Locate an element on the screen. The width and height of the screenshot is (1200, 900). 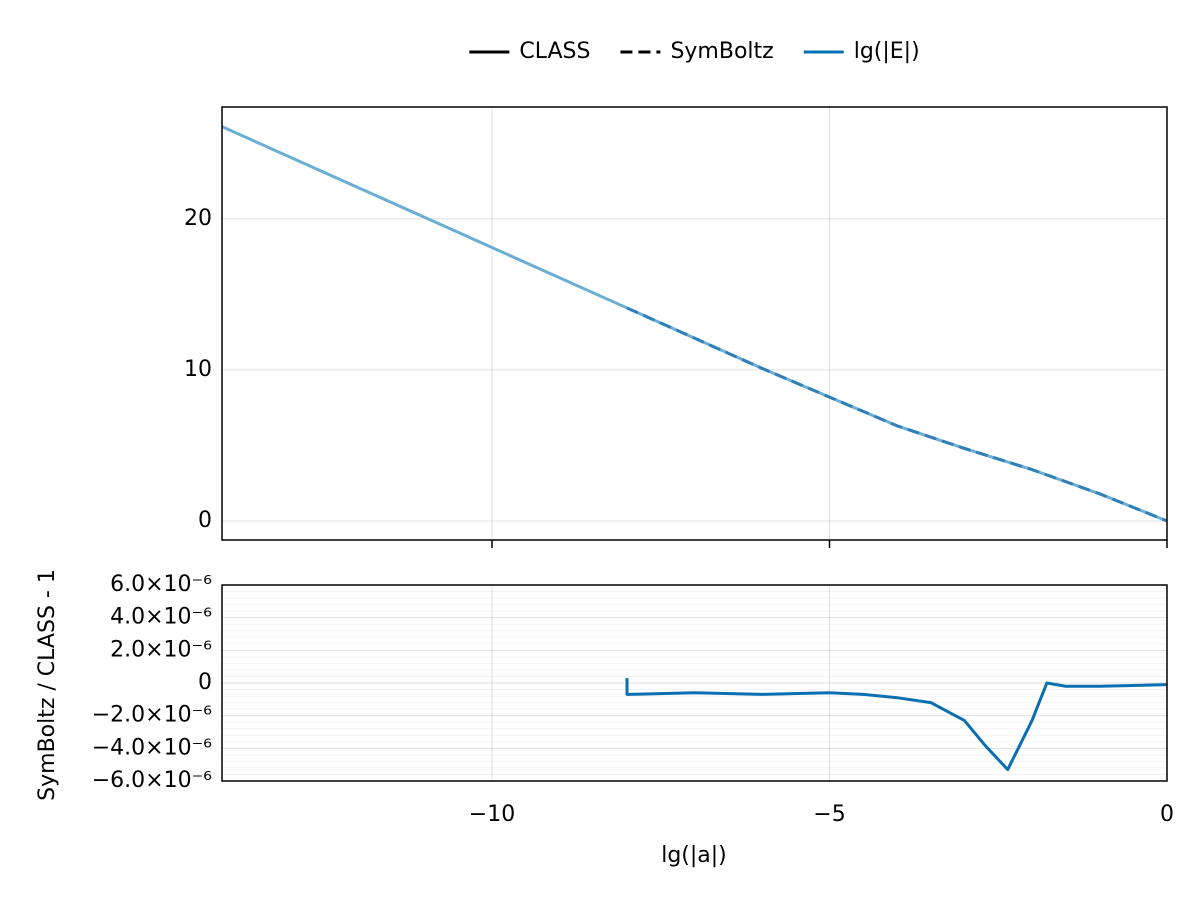
x-tick-label: −5 is located at coordinates (829, 814).